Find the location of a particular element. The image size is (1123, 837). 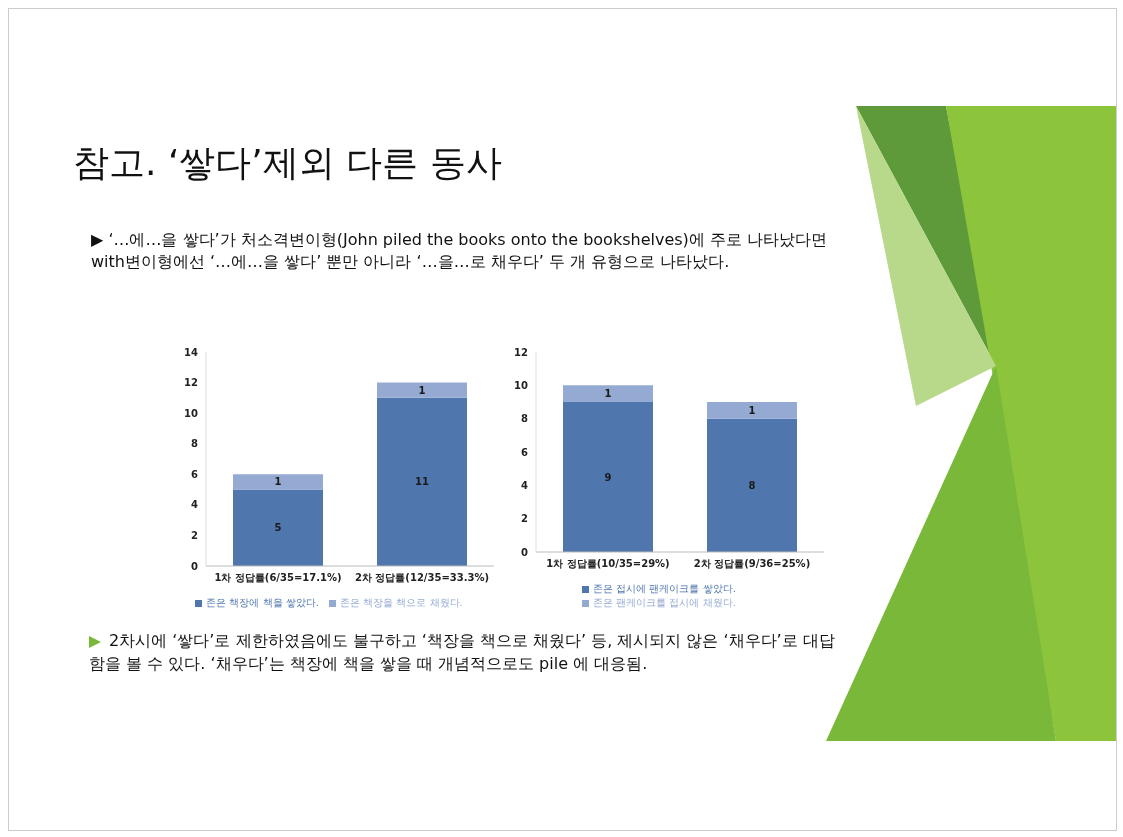

data-label: 11 is located at coordinates (422, 482).